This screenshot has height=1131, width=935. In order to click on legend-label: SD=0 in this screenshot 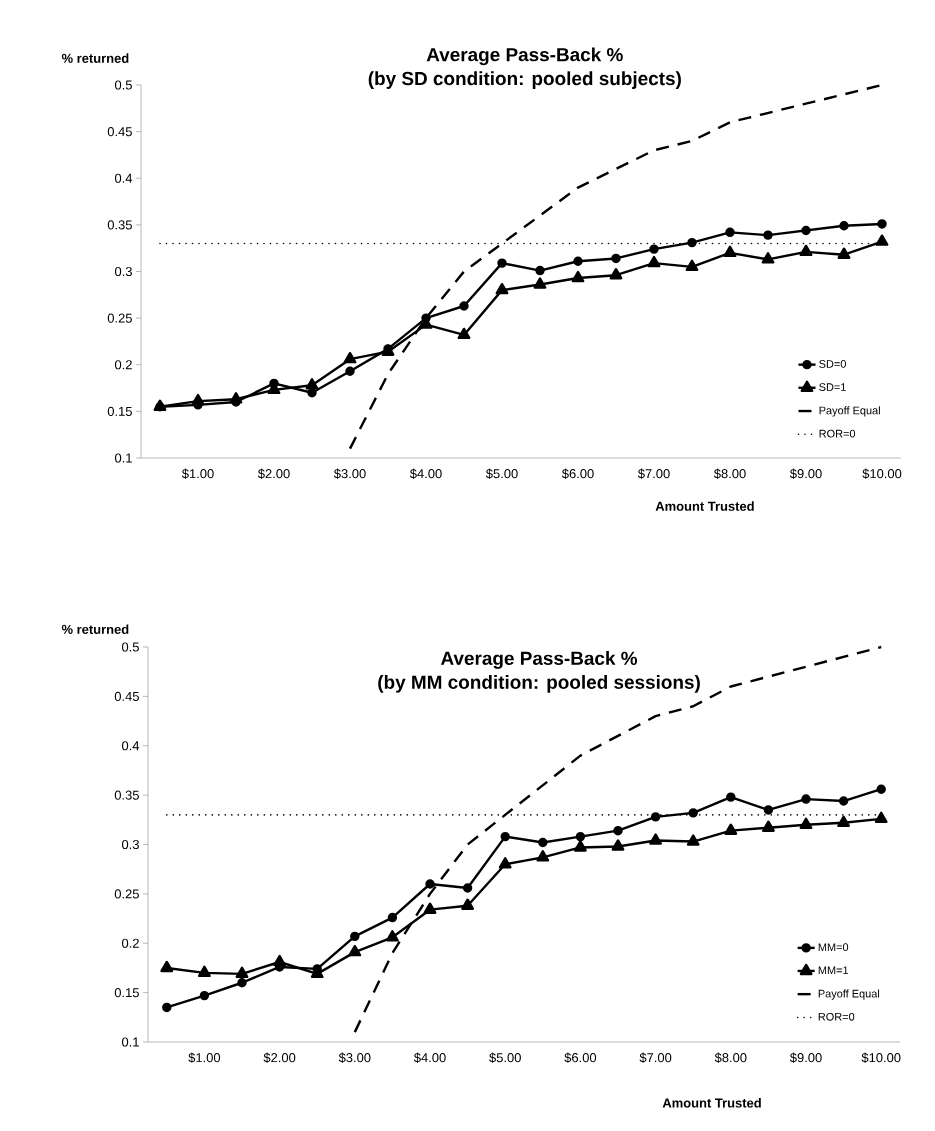, I will do `click(832, 364)`.